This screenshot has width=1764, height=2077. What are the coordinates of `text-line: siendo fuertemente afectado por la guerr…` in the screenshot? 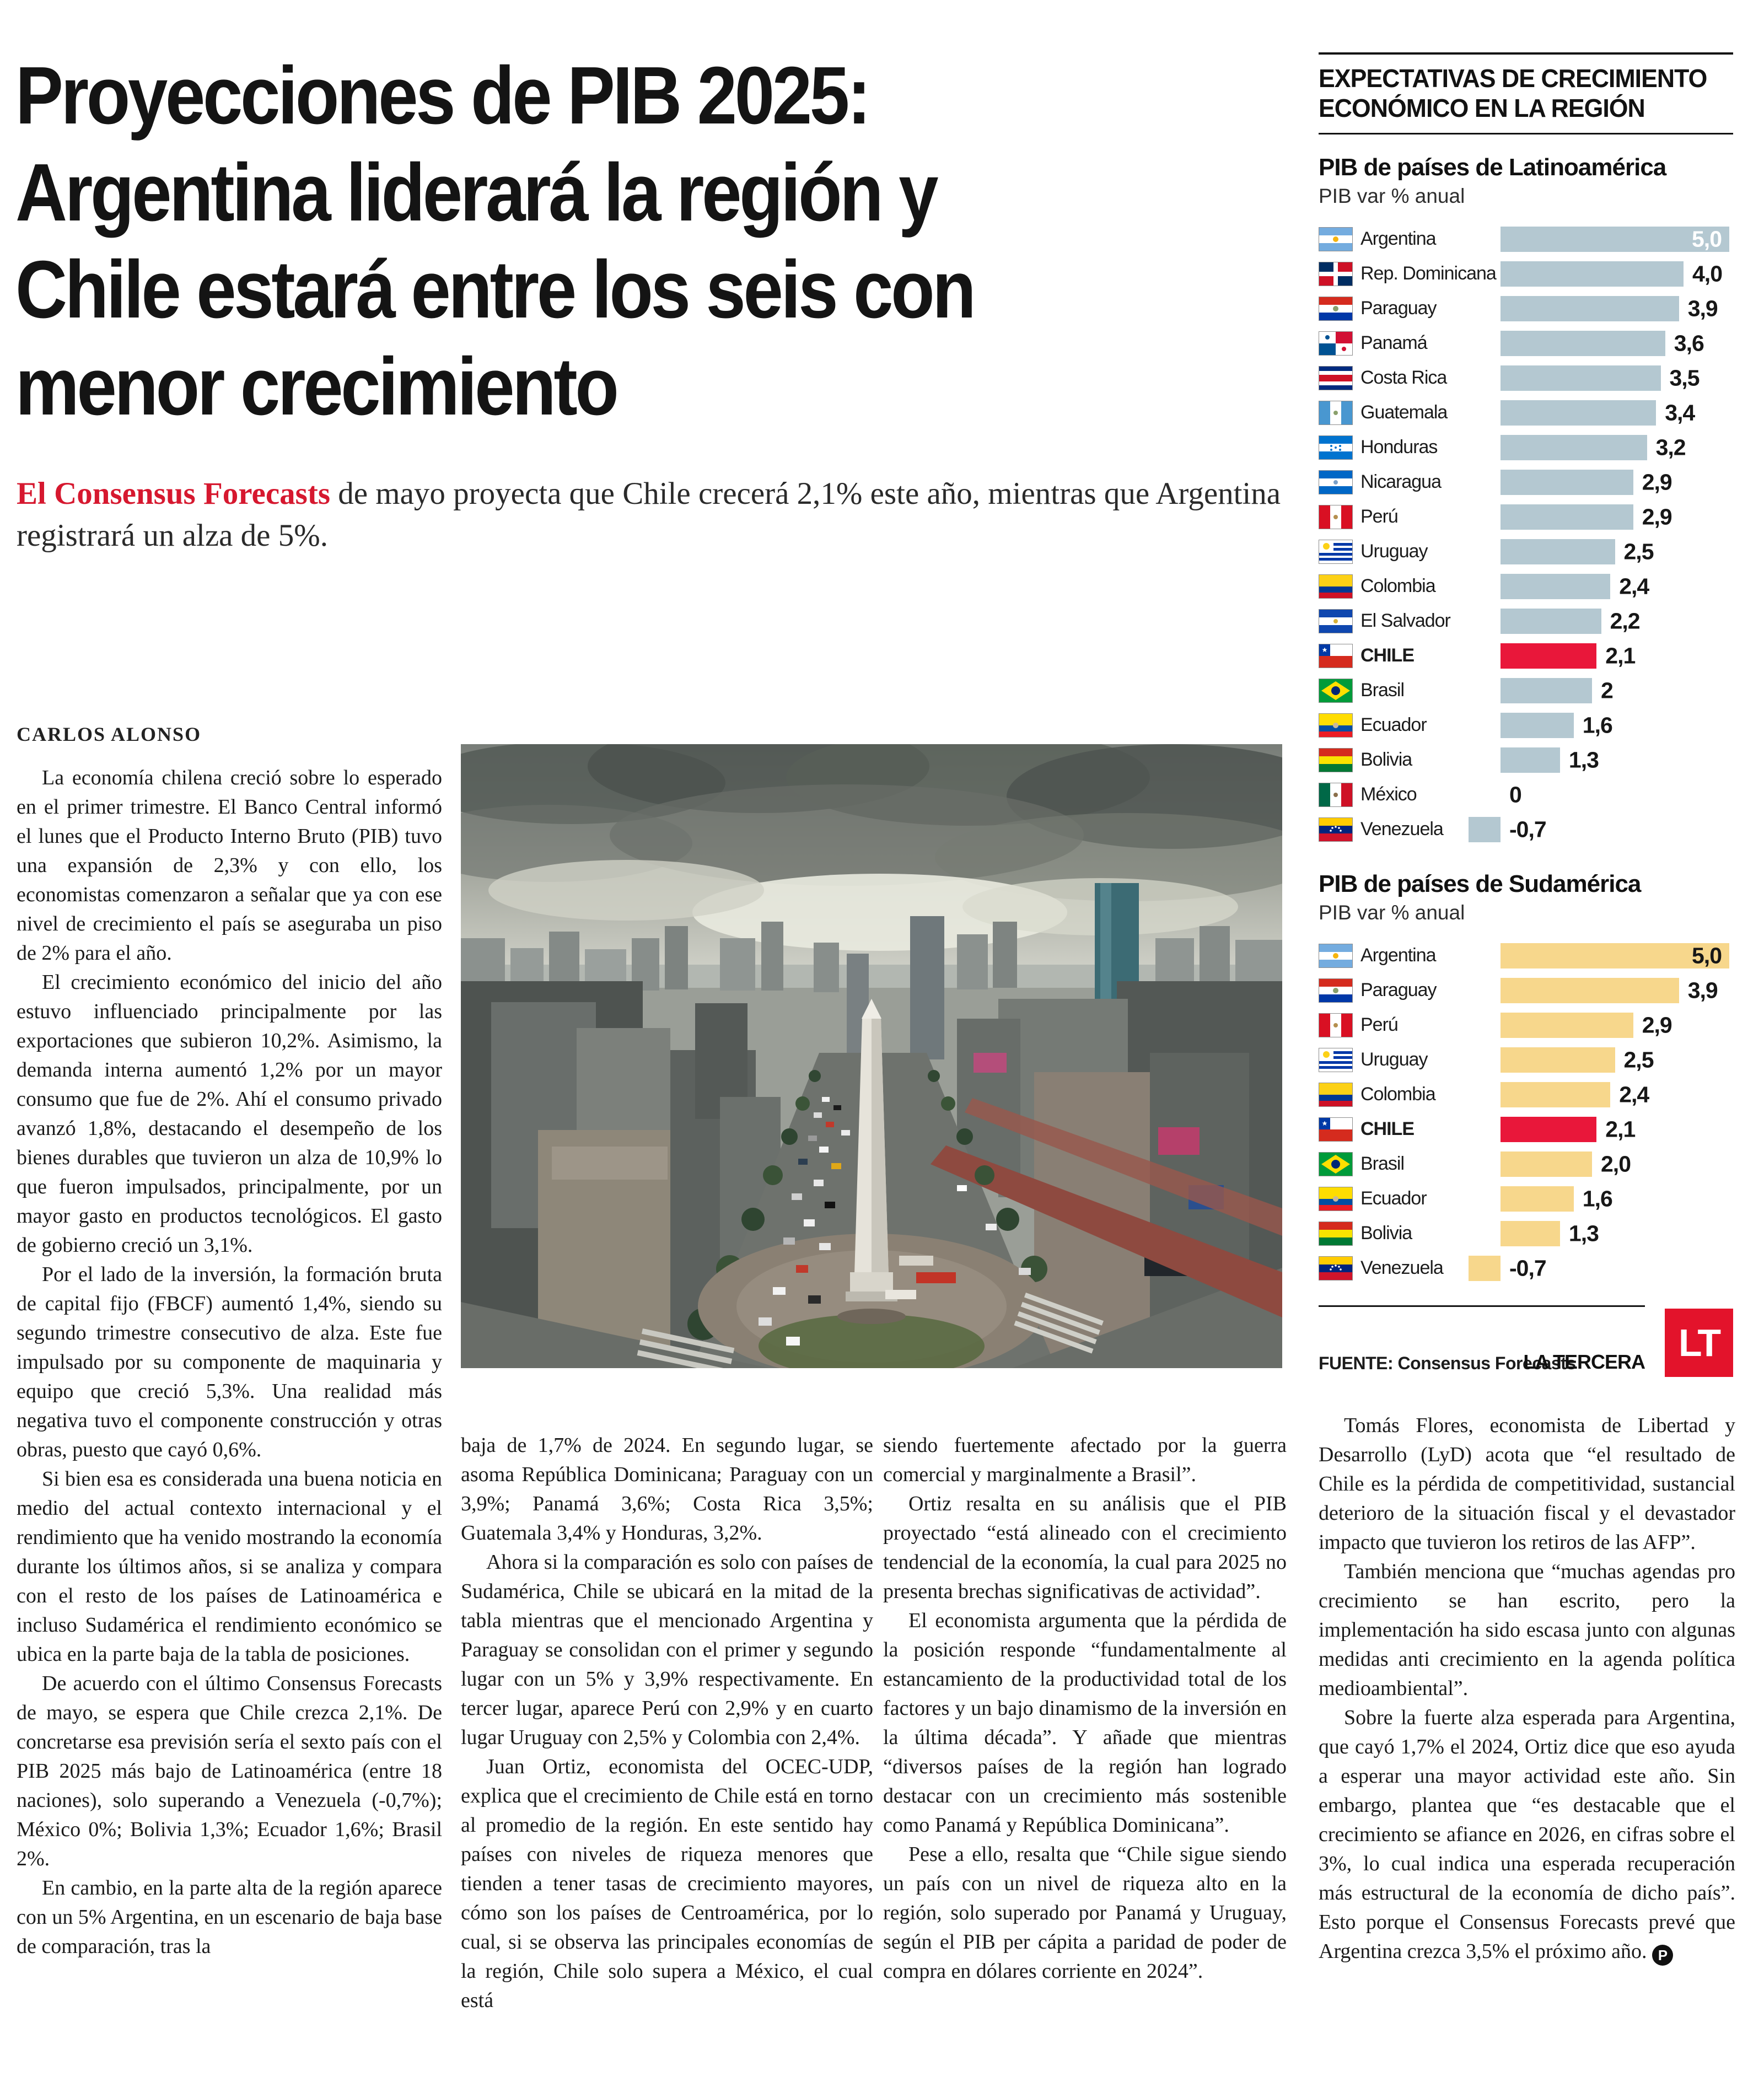 It's located at (1085, 1460).